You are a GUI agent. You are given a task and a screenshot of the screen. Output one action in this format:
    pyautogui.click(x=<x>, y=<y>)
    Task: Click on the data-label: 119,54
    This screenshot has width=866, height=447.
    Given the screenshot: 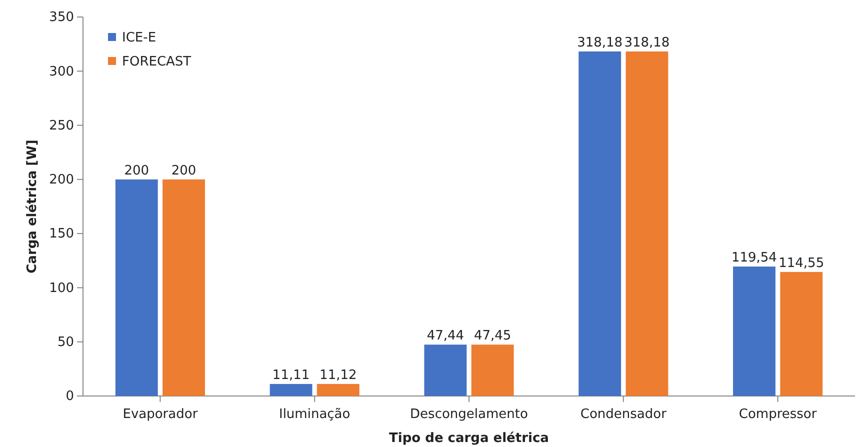 What is the action you would take?
    pyautogui.click(x=754, y=258)
    